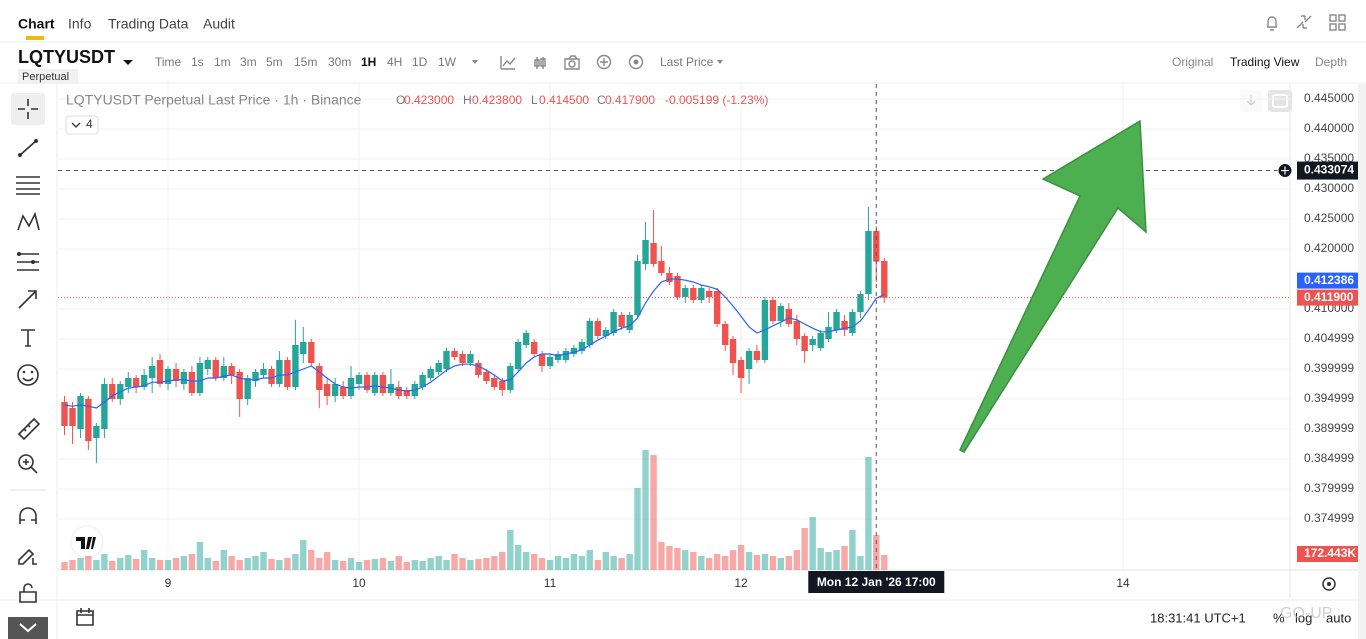 The width and height of the screenshot is (1366, 639). I want to click on tab: Trading Data, so click(148, 24).